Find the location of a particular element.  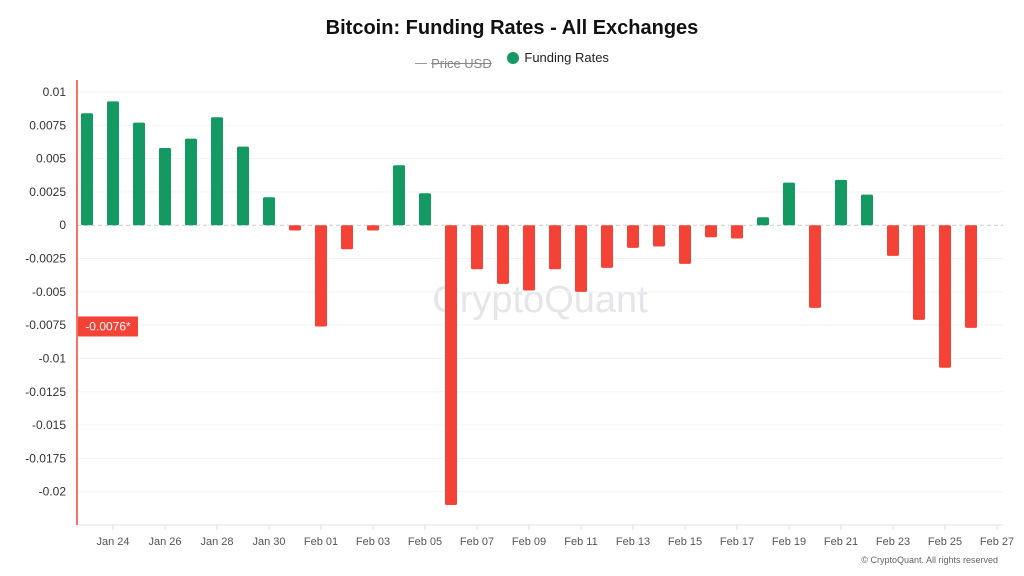

y-tick-label: 0.0075 is located at coordinates (47, 125).